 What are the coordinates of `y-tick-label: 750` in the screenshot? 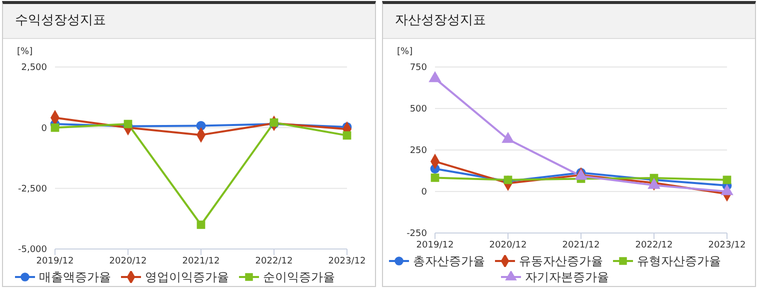 It's located at (419, 68).